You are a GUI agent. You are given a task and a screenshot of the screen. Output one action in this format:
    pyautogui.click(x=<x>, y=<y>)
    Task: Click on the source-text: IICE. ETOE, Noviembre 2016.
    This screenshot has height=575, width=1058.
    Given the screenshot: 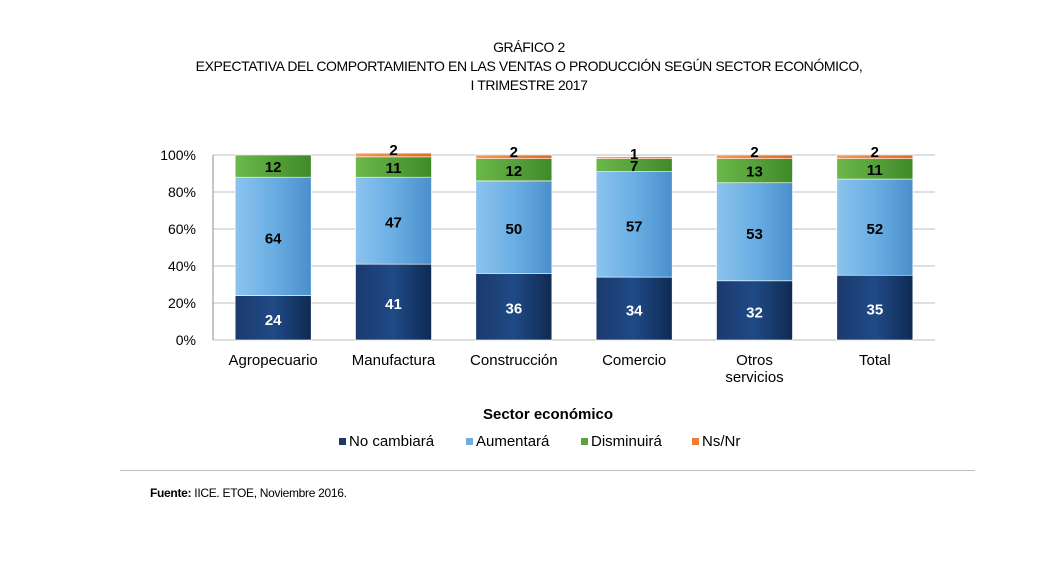 What is the action you would take?
    pyautogui.click(x=270, y=493)
    